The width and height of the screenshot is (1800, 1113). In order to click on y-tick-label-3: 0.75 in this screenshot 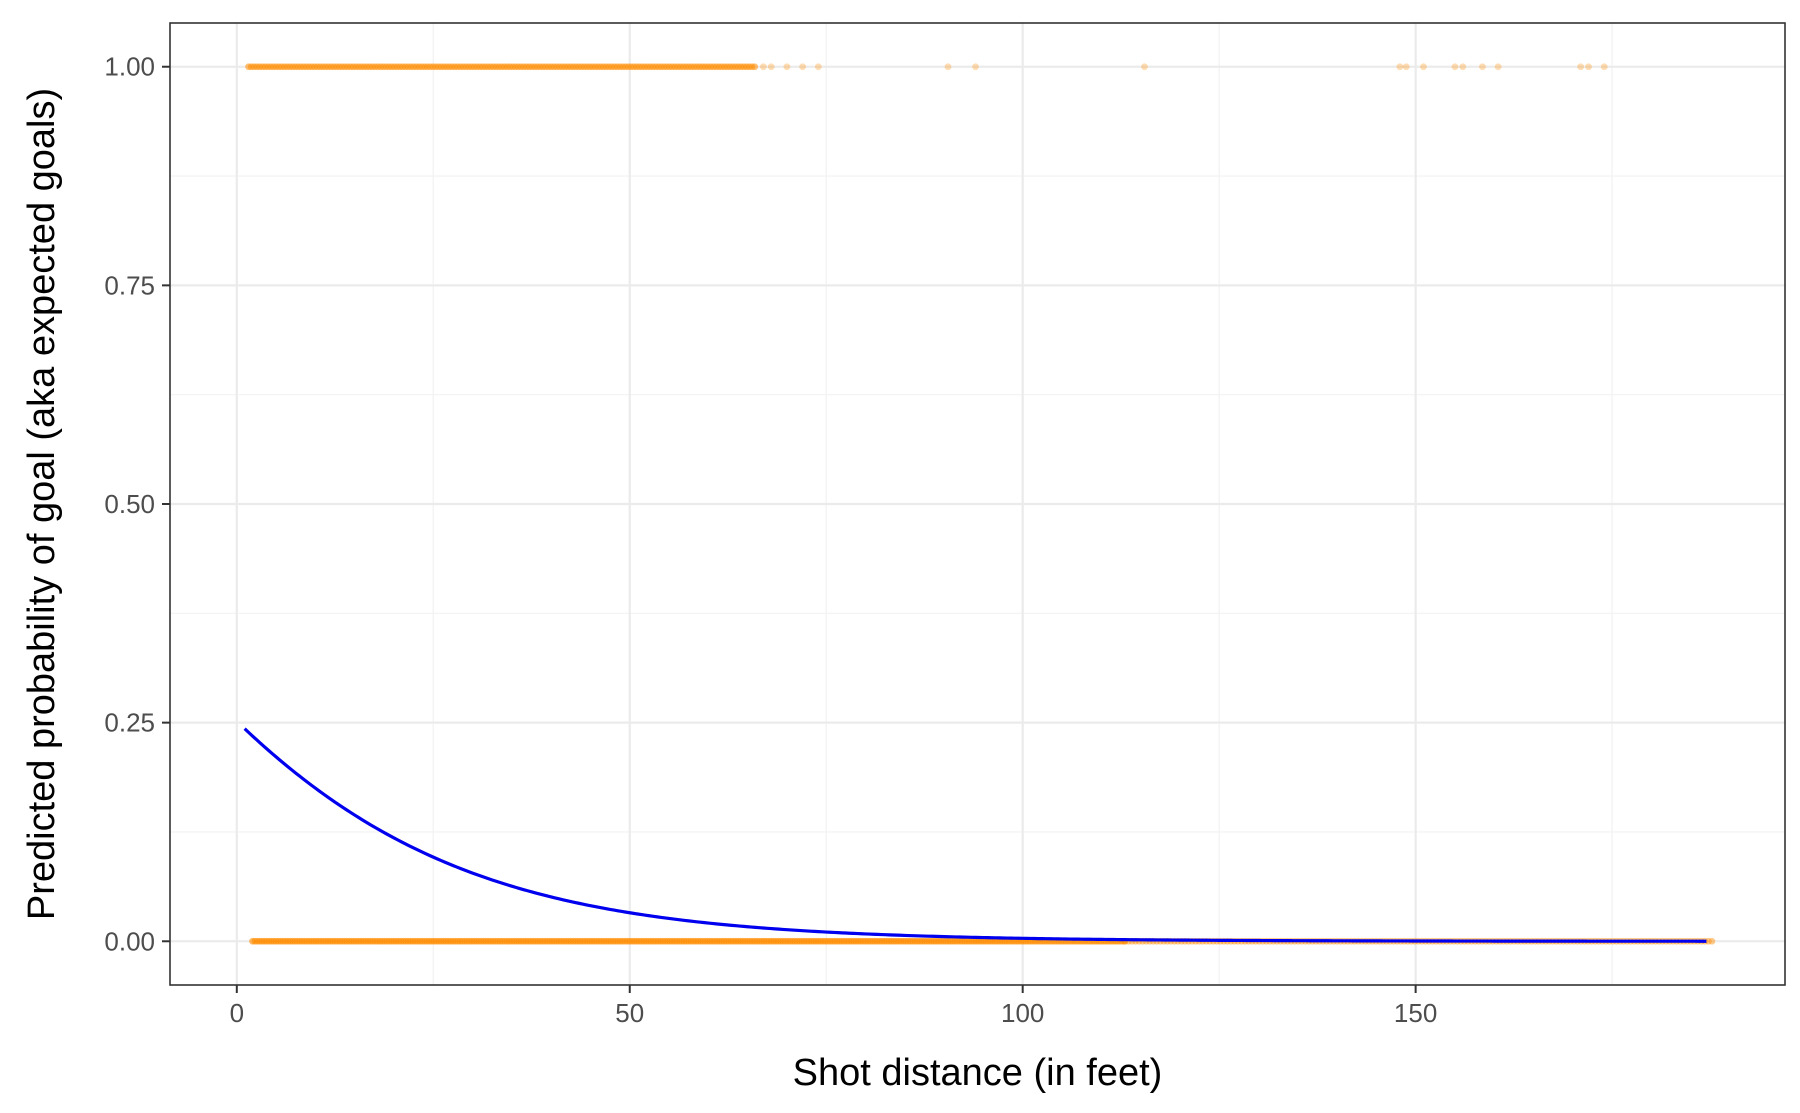, I will do `click(129, 285)`.